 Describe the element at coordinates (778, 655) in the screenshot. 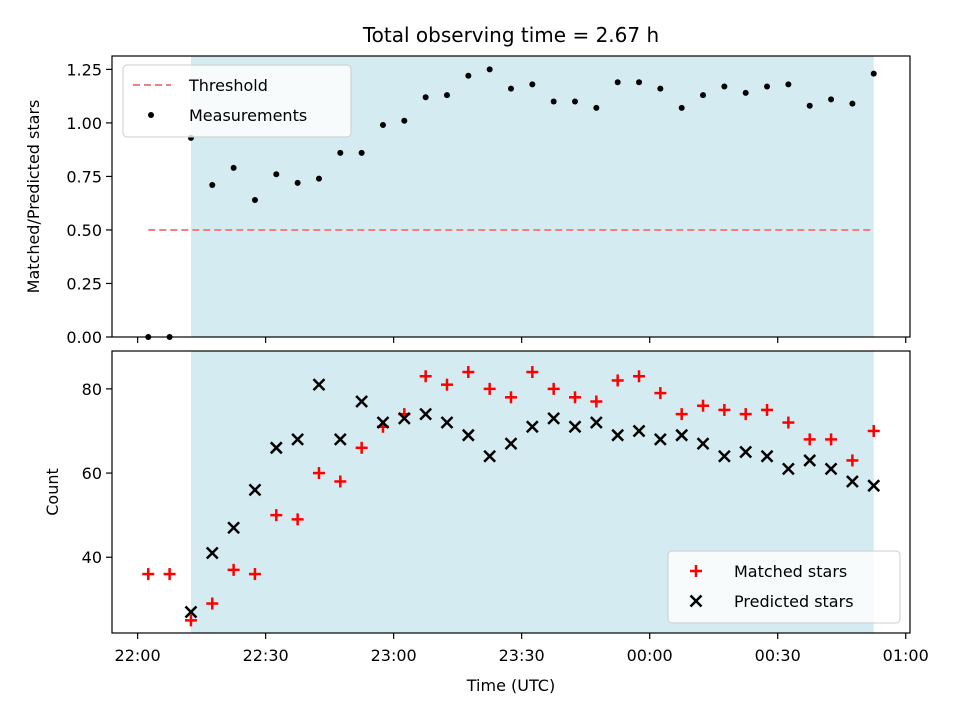

I see `x-tick-label: 00:30` at that location.